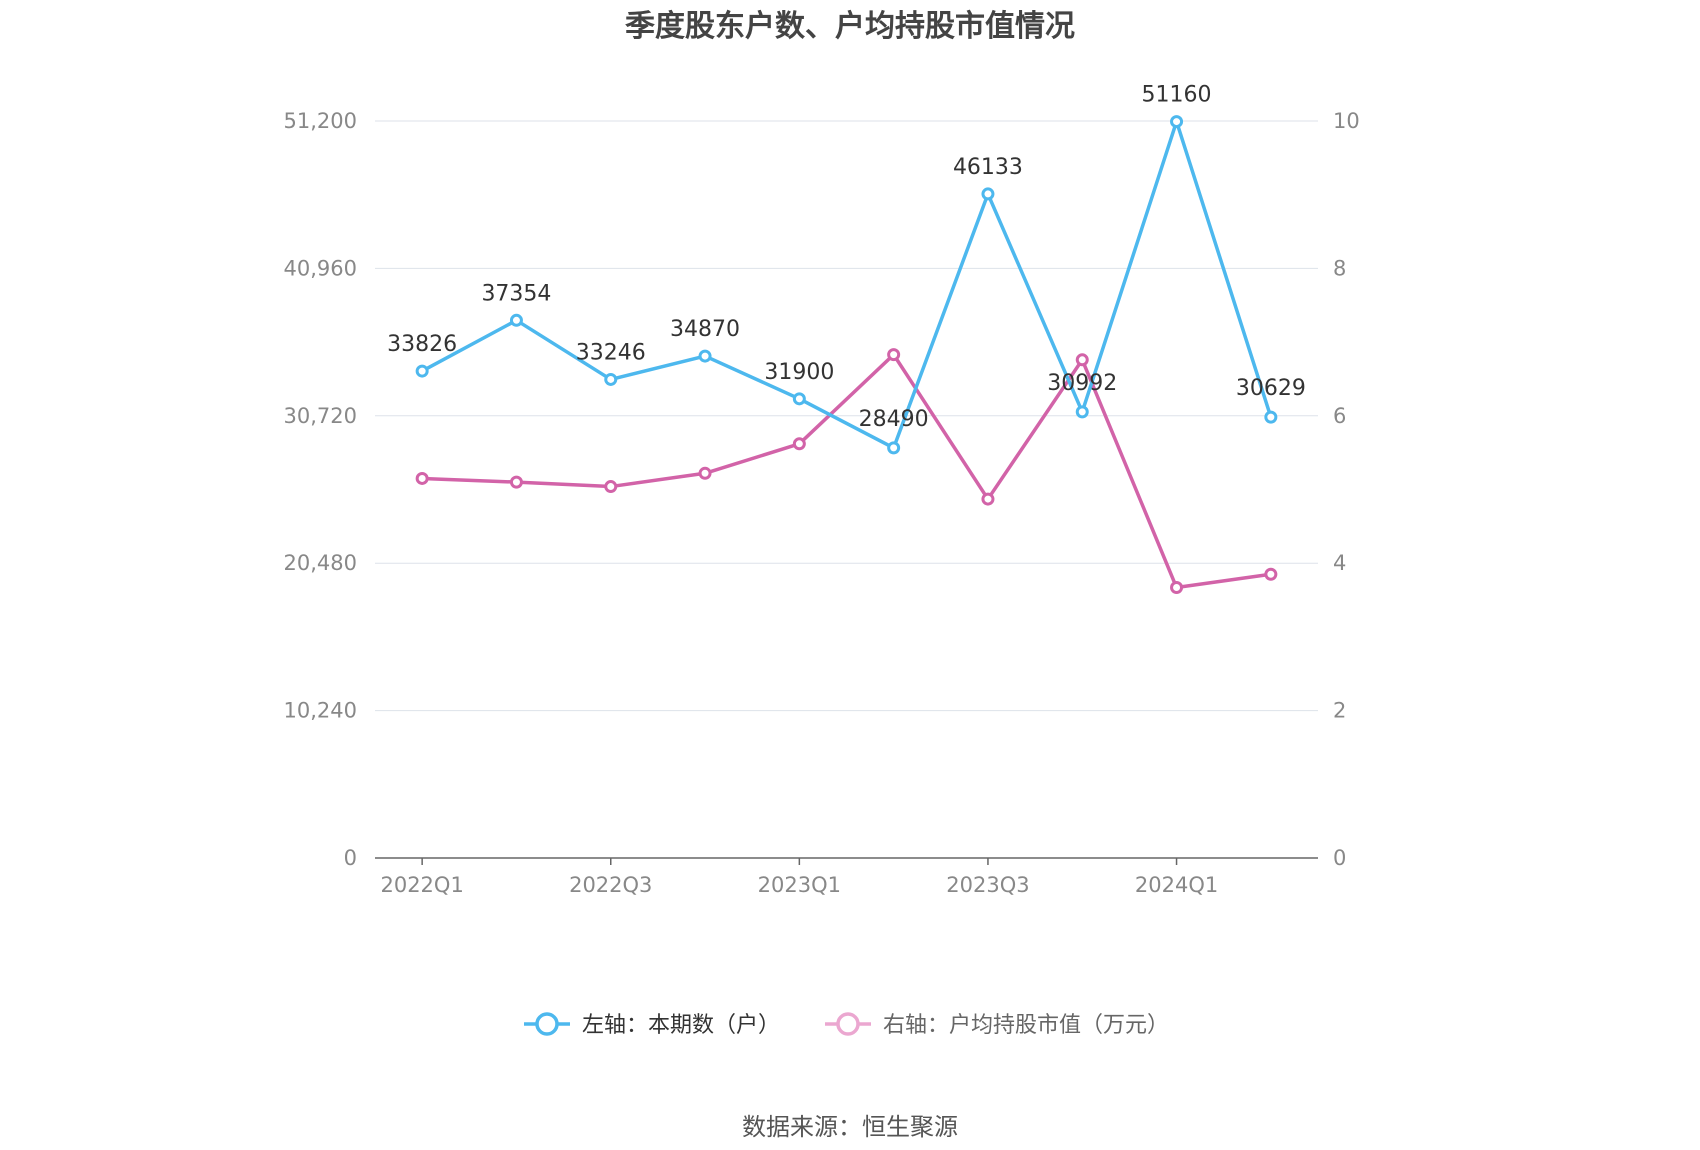 The height and width of the screenshot is (1150, 1700). What do you see at coordinates (610, 885) in the screenshot?
I see `x-tick-label: 2022Q3` at bounding box center [610, 885].